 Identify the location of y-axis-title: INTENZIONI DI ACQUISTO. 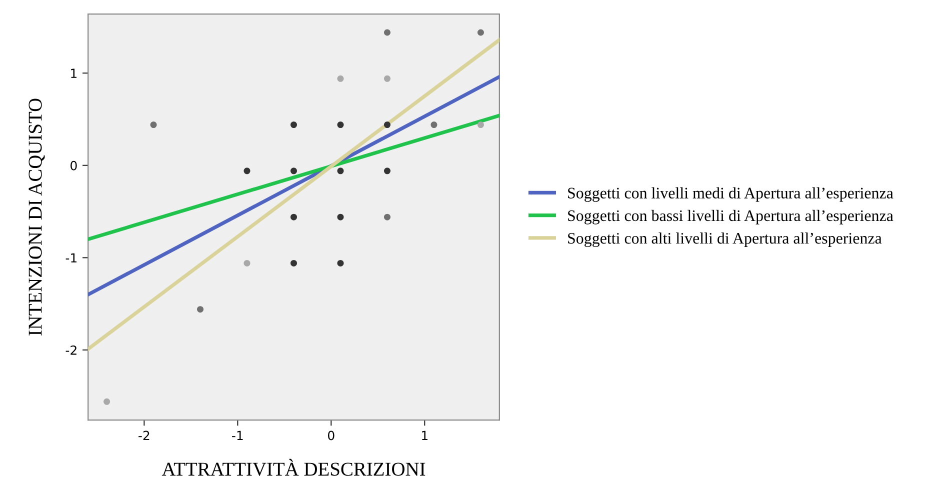
(36, 217).